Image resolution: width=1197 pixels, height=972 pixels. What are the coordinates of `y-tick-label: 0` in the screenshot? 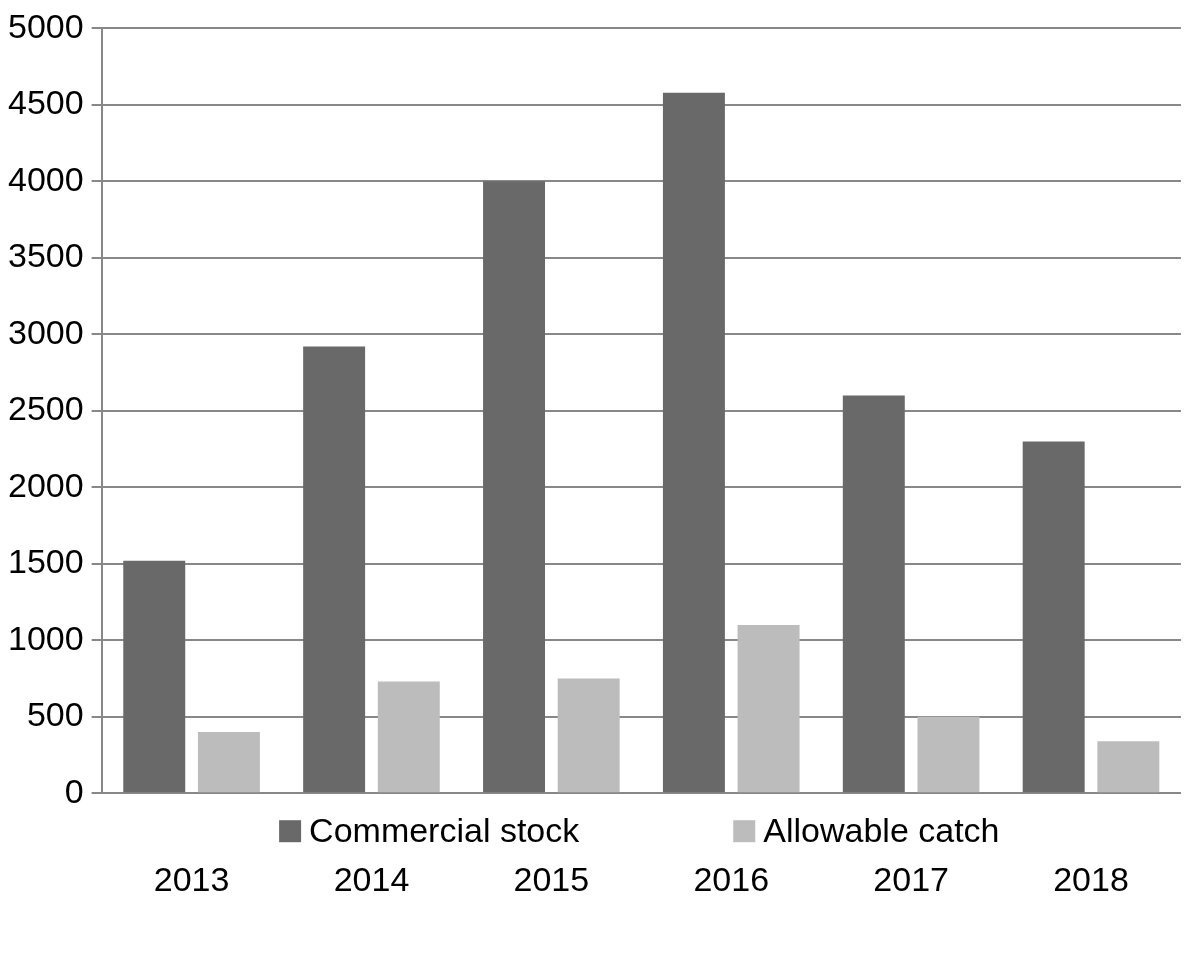 It's located at (74, 790).